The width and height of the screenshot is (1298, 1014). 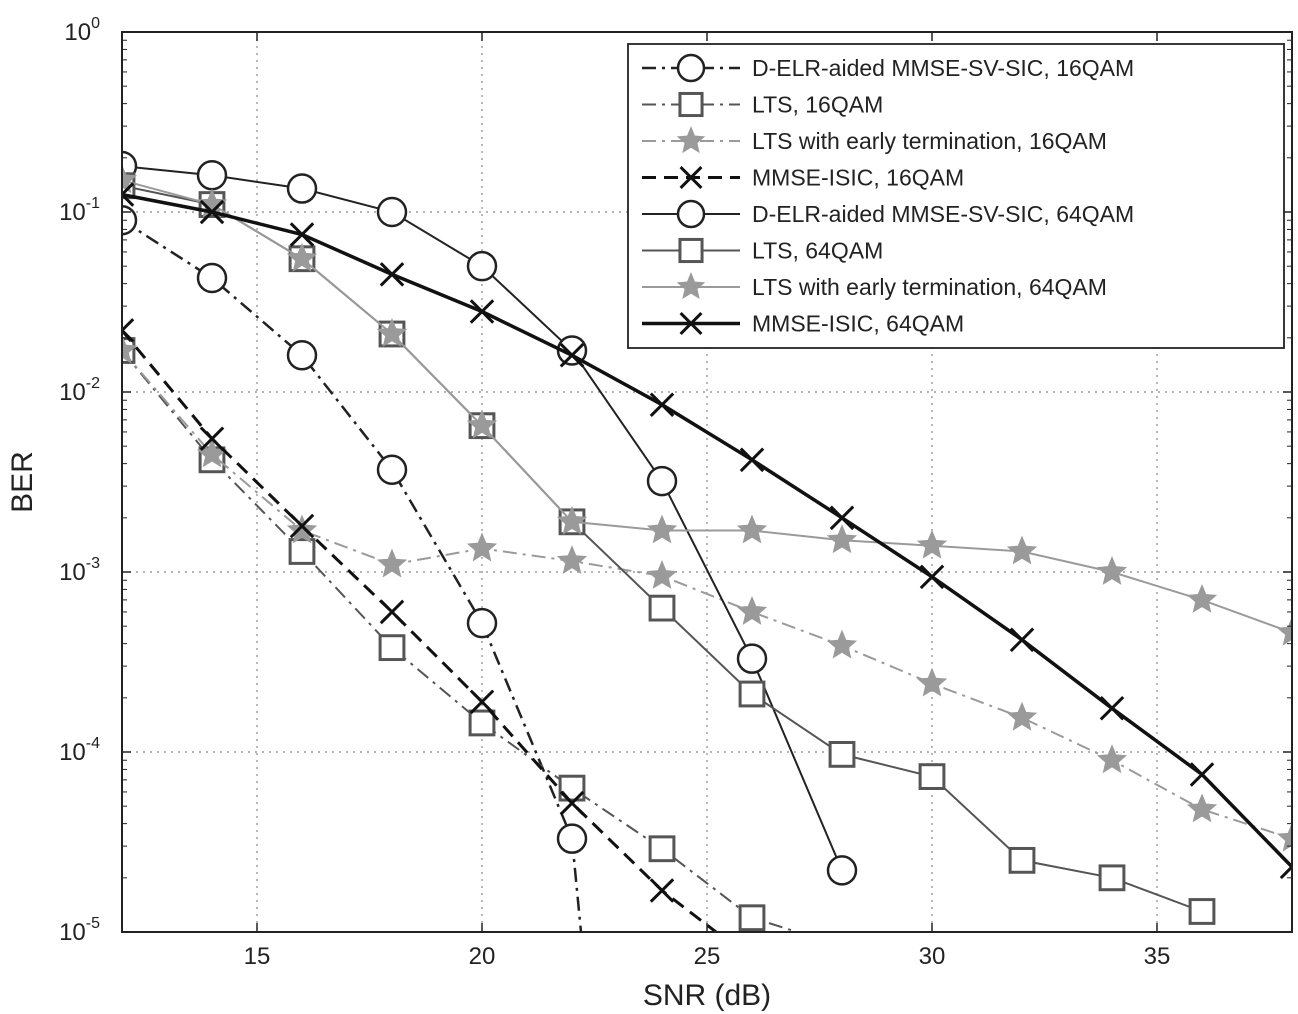 What do you see at coordinates (257, 956) in the screenshot?
I see `x-tick-label: 15` at bounding box center [257, 956].